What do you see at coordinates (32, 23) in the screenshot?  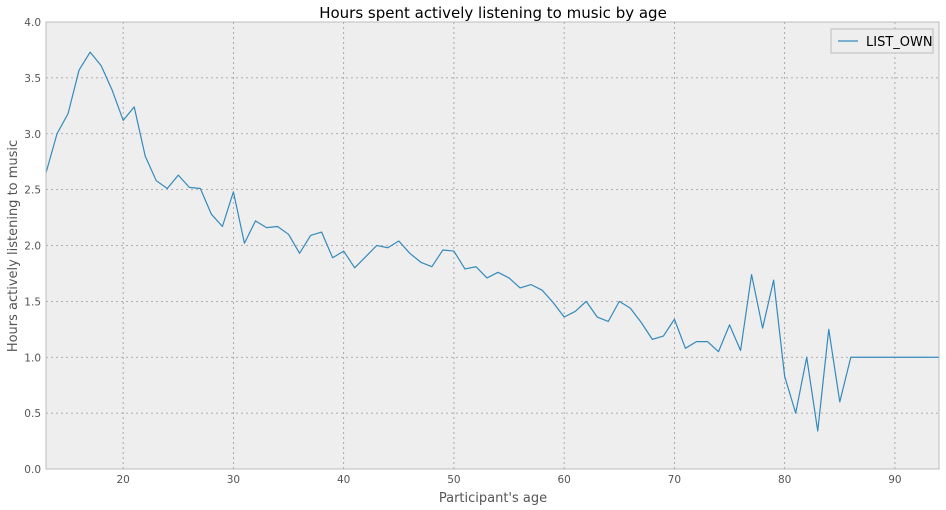 I see `y-tick-label: 4.0` at bounding box center [32, 23].